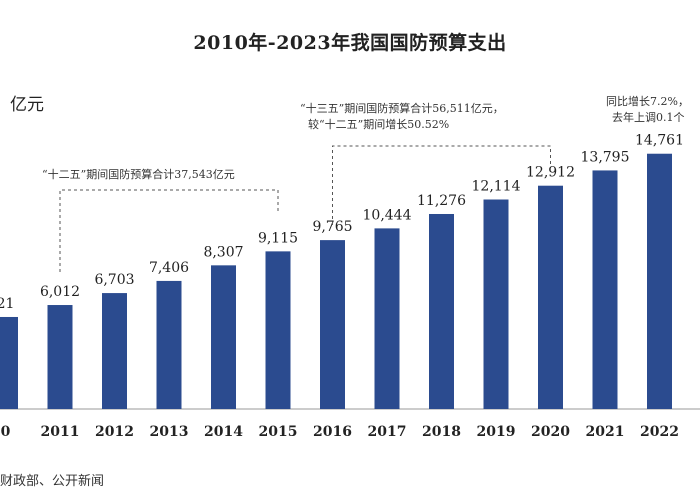  Describe the element at coordinates (278, 238) in the screenshot. I see `value-label-2015: 9,115` at that location.